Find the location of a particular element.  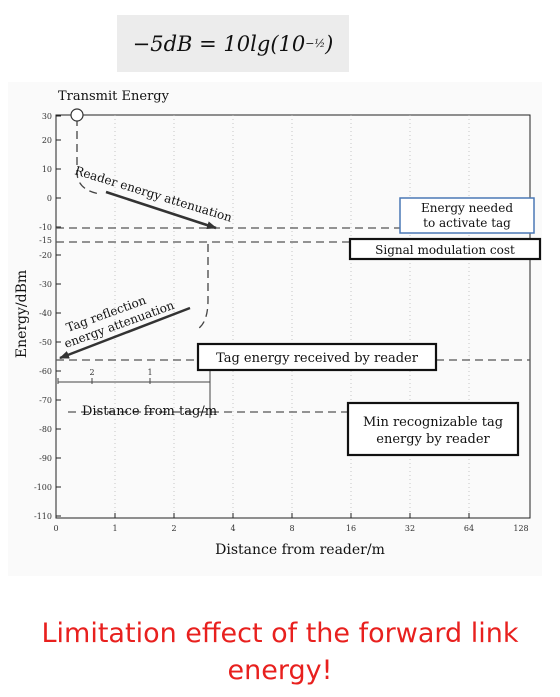

signal-modulation-box is located at coordinates (445, 249).